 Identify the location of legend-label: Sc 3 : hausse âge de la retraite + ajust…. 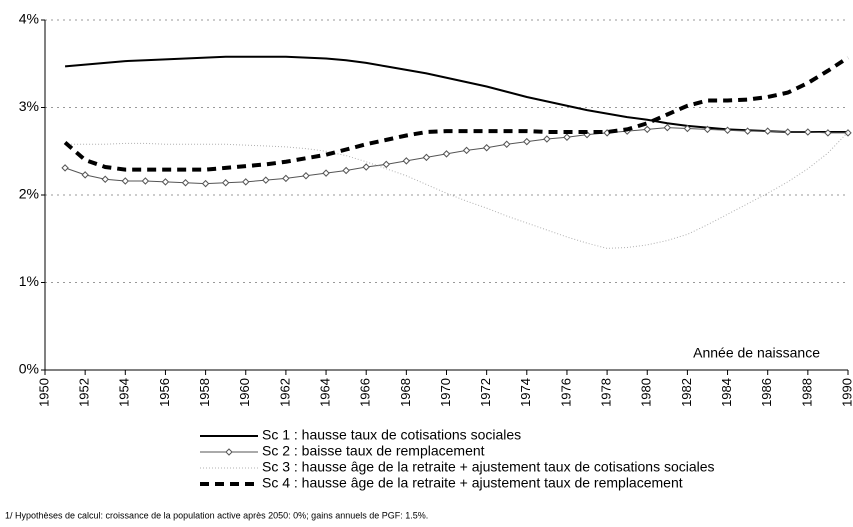
(488, 467).